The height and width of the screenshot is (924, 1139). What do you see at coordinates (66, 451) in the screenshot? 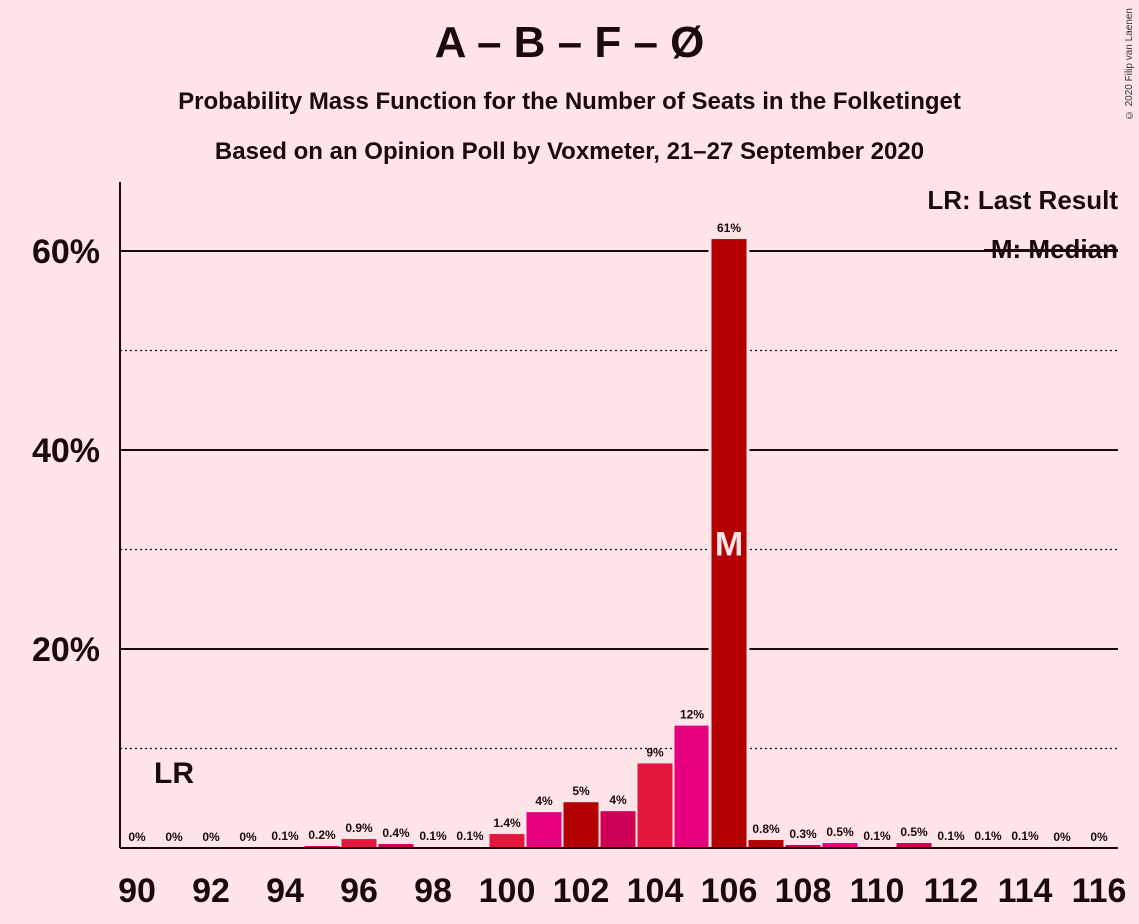
I see `y-tick-label: 40%` at bounding box center [66, 451].